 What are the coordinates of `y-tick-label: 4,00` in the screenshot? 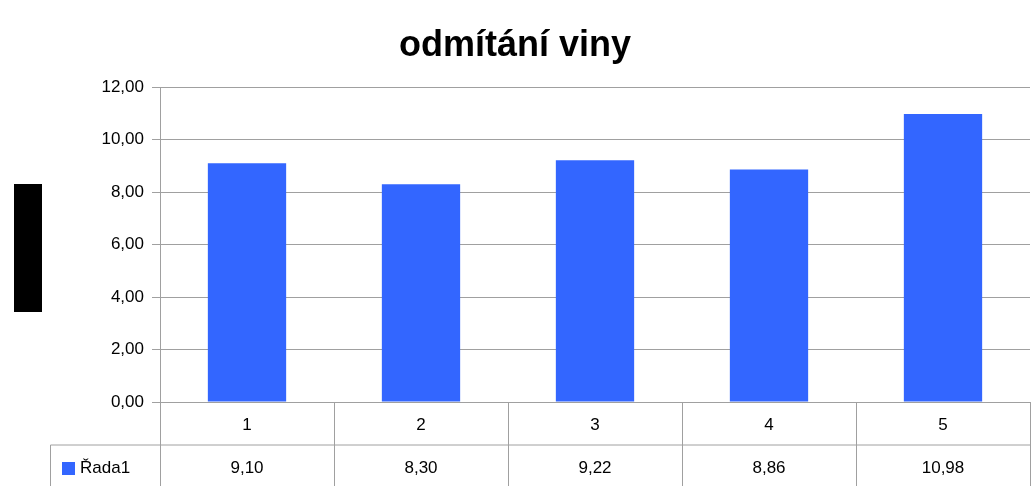 It's located at (127, 296).